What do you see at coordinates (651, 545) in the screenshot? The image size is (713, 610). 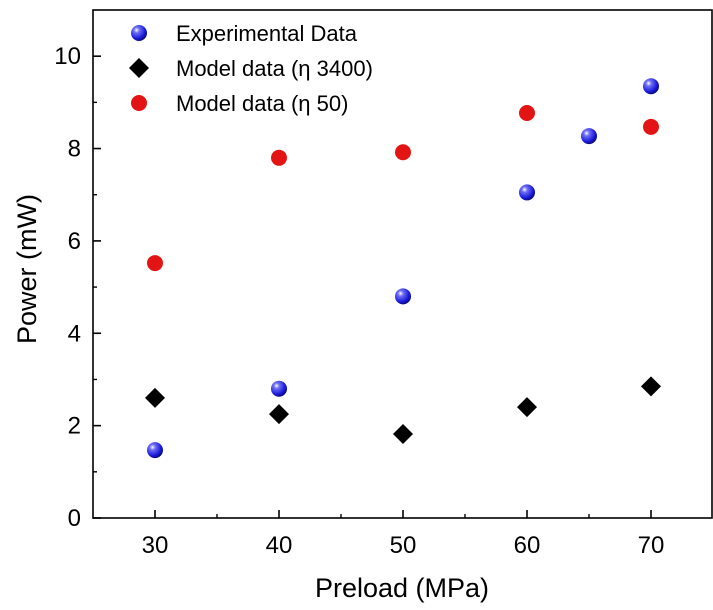 I see `x-tick-label: 70` at bounding box center [651, 545].